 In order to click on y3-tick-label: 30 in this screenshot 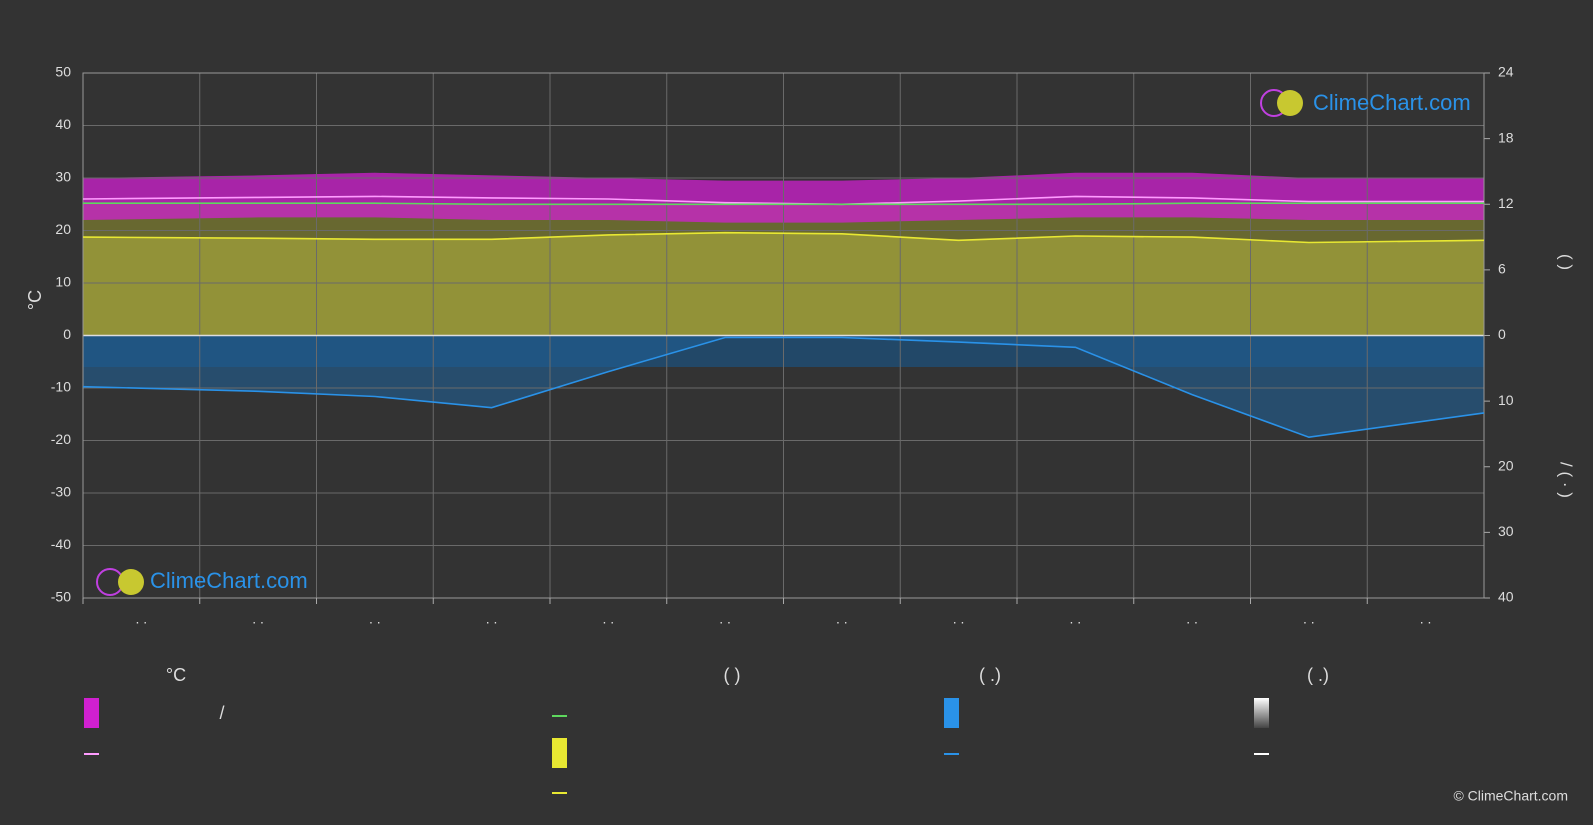, I will do `click(1506, 531)`.